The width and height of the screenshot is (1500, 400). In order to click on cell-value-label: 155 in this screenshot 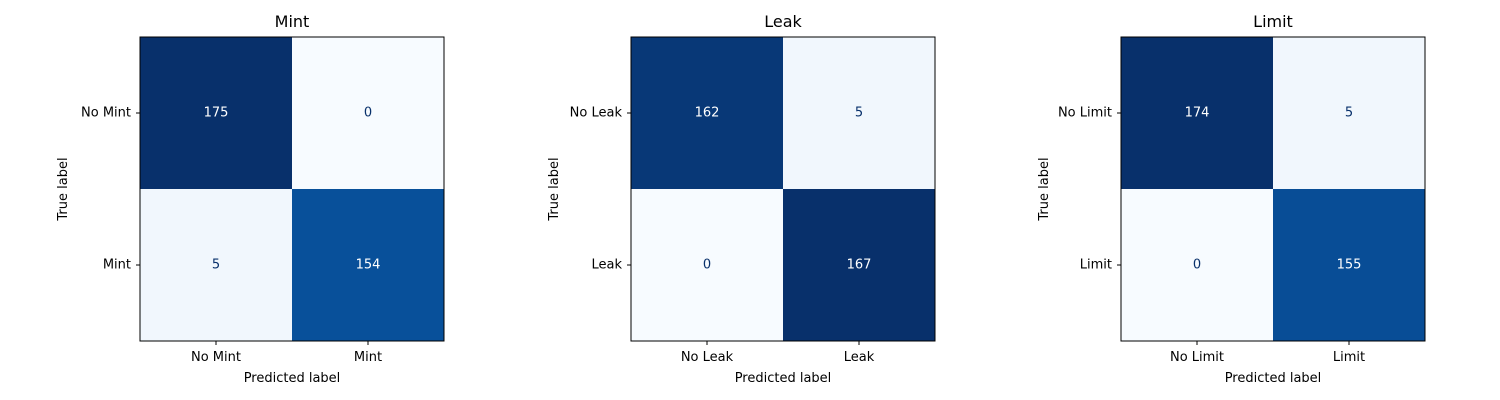, I will do `click(1349, 265)`.